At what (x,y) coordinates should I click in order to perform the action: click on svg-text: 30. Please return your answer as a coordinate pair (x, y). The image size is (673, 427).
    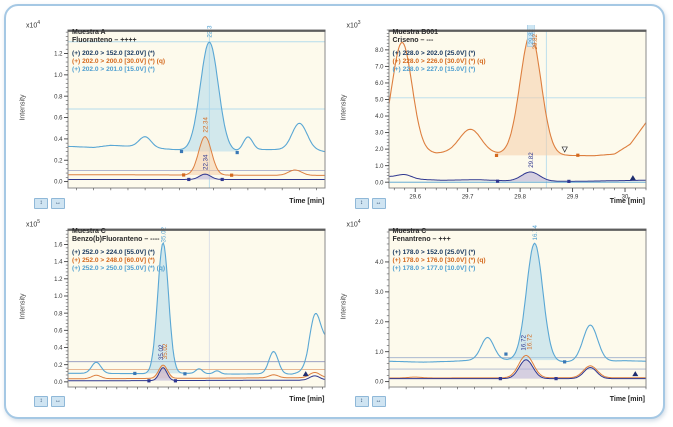
    Looking at the image, I should click on (624, 198).